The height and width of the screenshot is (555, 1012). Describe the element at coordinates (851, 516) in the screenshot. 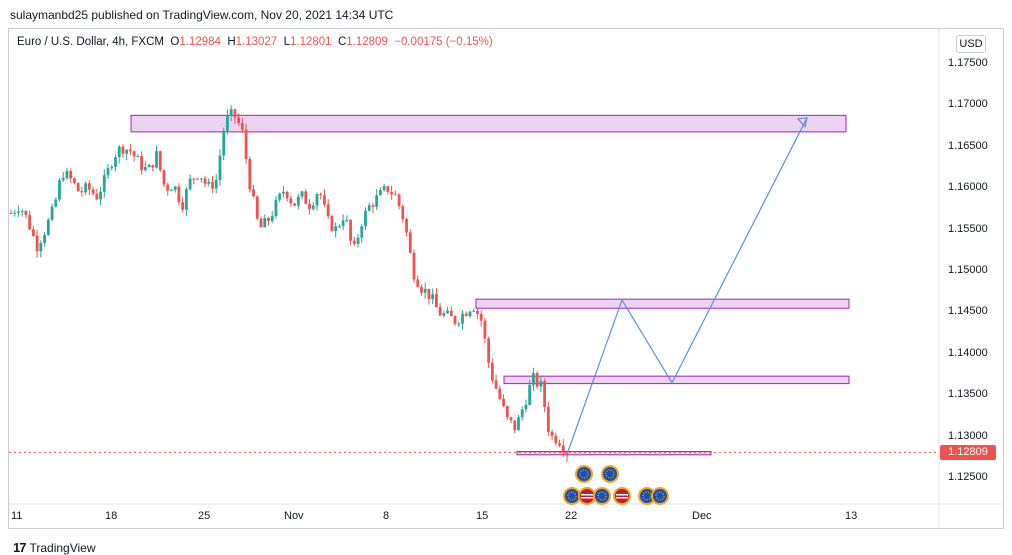

I see `time-tick-label: 13` at that location.